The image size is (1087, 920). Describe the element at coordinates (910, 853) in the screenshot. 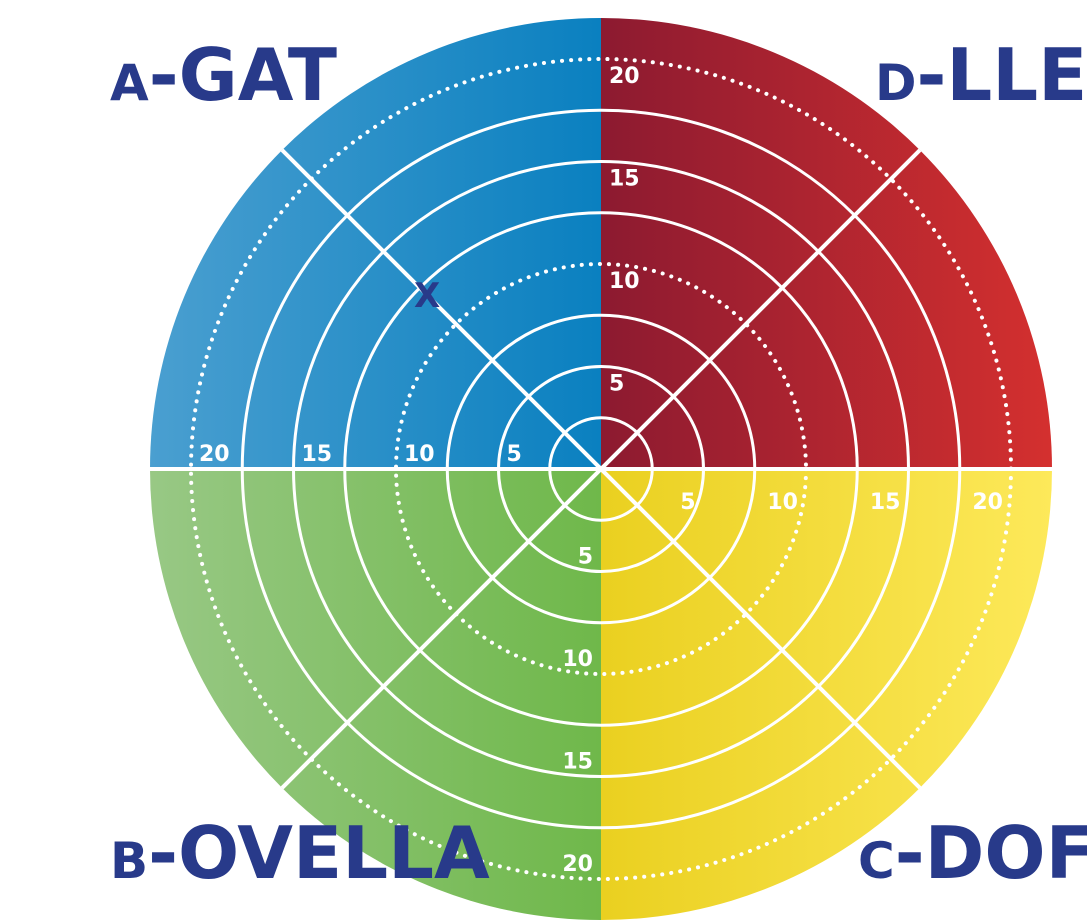

I see `quadrant-dash-c: -` at that location.